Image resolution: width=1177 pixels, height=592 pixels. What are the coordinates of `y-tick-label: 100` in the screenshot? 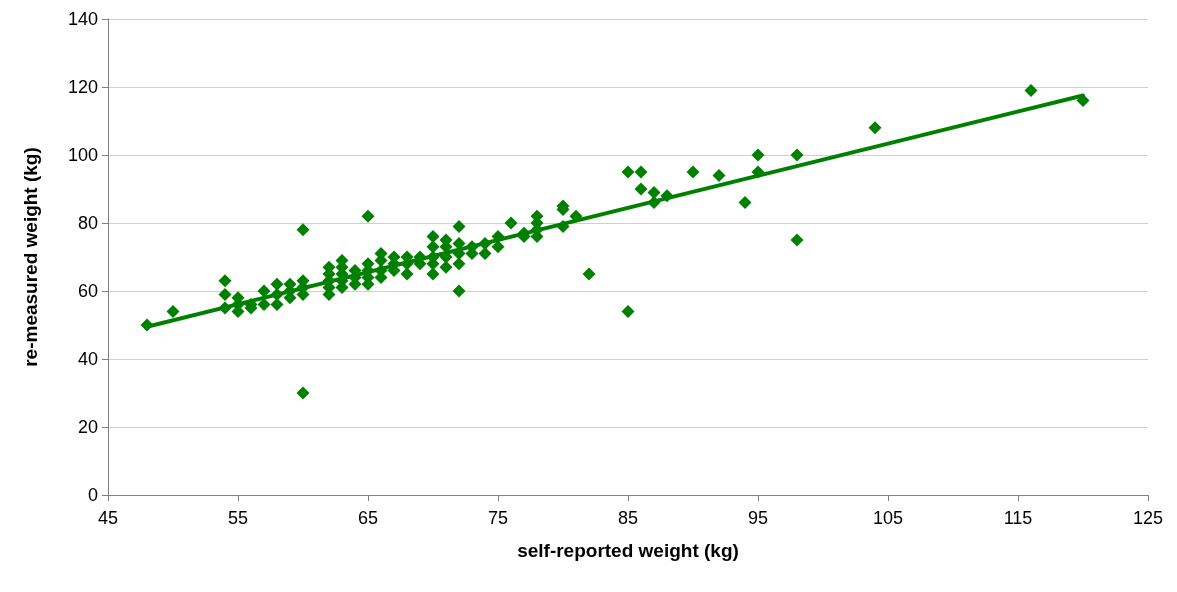 It's located at (82, 155).